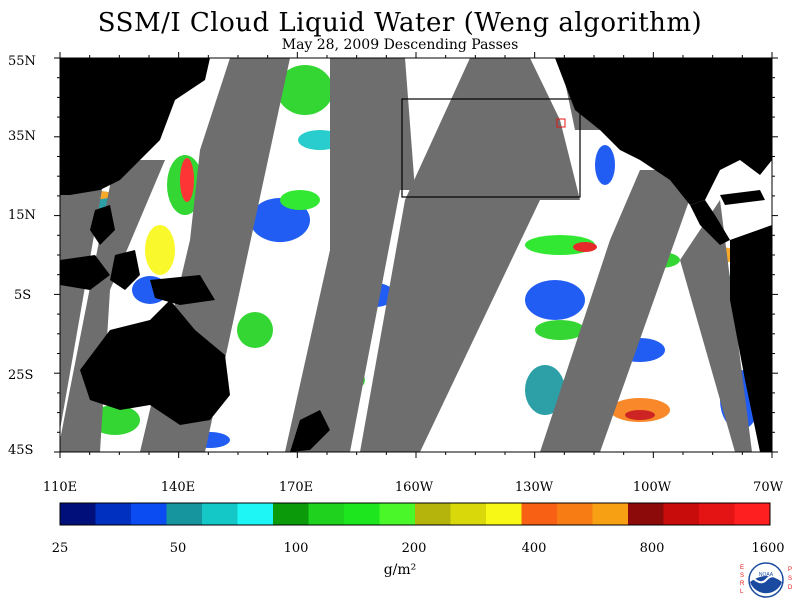 This screenshot has height=600, width=800. Describe the element at coordinates (22, 215) in the screenshot. I see `lat-label: 15N` at that location.